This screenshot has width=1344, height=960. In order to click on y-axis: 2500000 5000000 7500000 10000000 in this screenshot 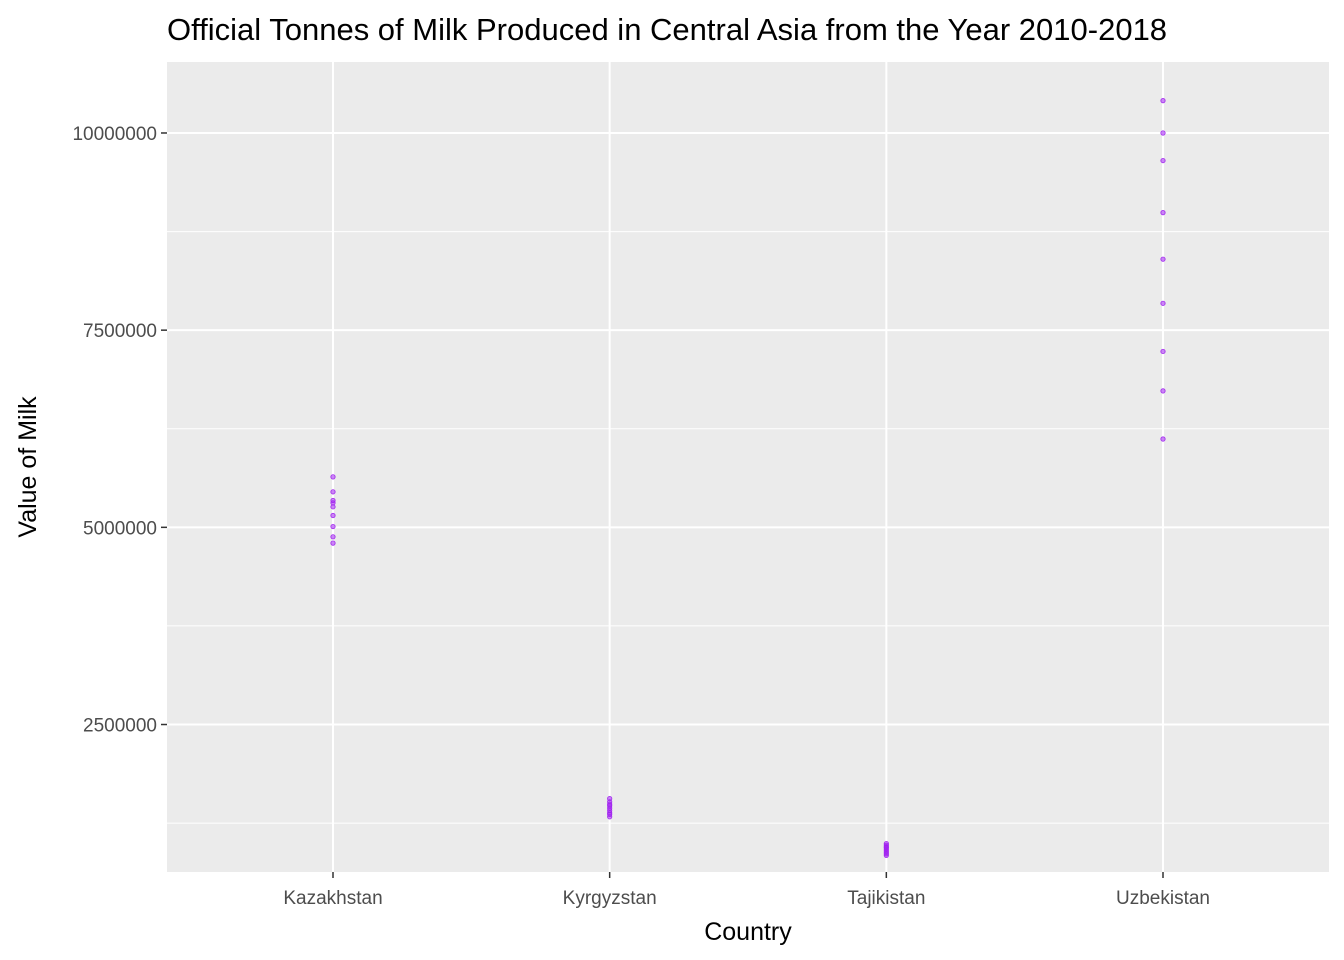, I will do `click(119, 430)`.